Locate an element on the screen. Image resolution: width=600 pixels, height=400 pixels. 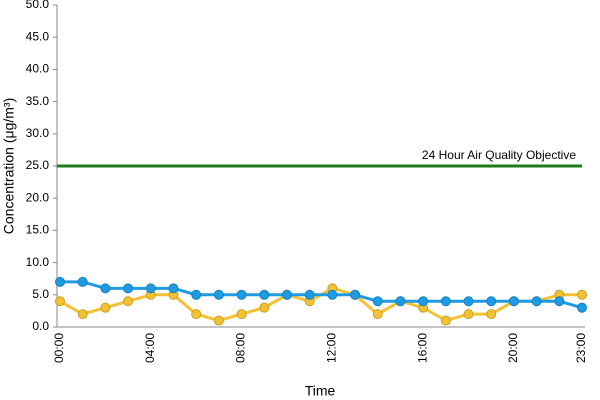
y-tick-label: 5.0 is located at coordinates (40, 294).